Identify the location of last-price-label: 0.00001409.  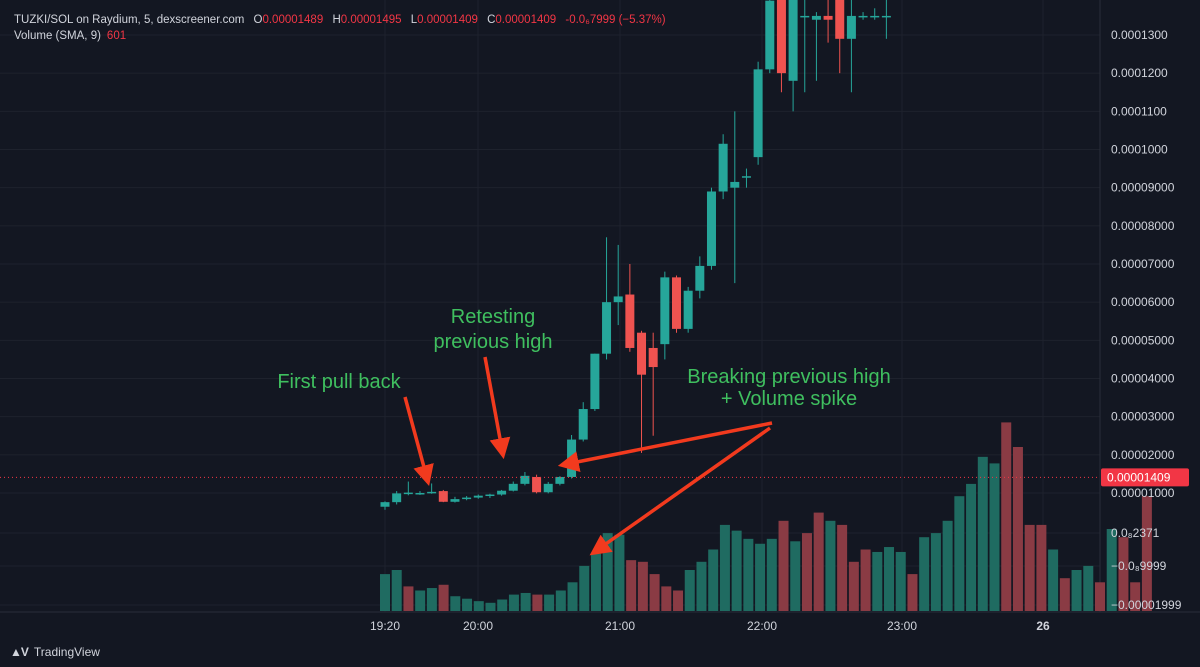
(1139, 477).